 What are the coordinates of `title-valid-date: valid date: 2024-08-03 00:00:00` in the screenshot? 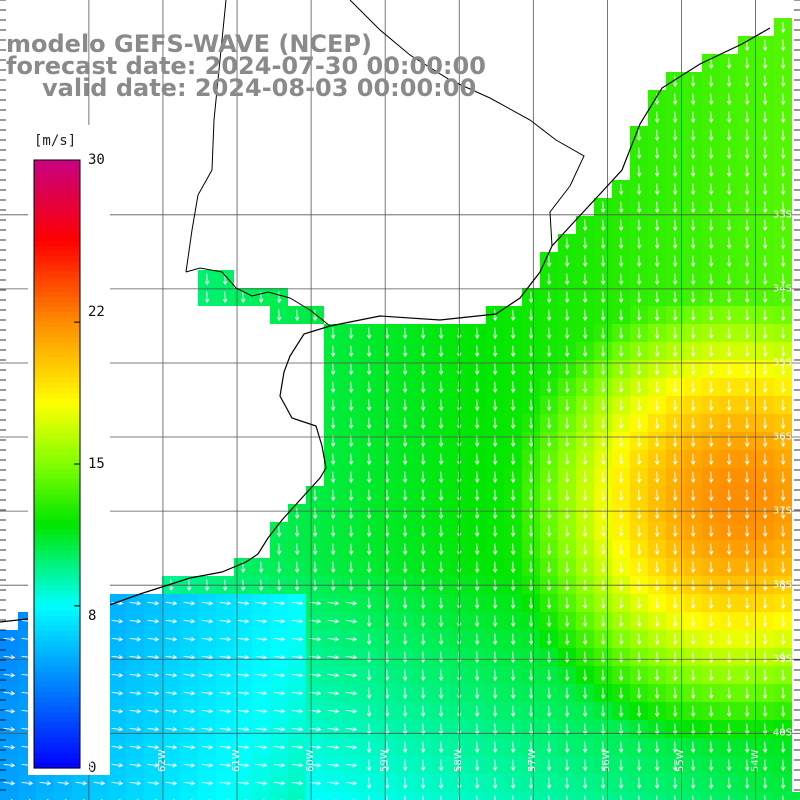 It's located at (259, 88).